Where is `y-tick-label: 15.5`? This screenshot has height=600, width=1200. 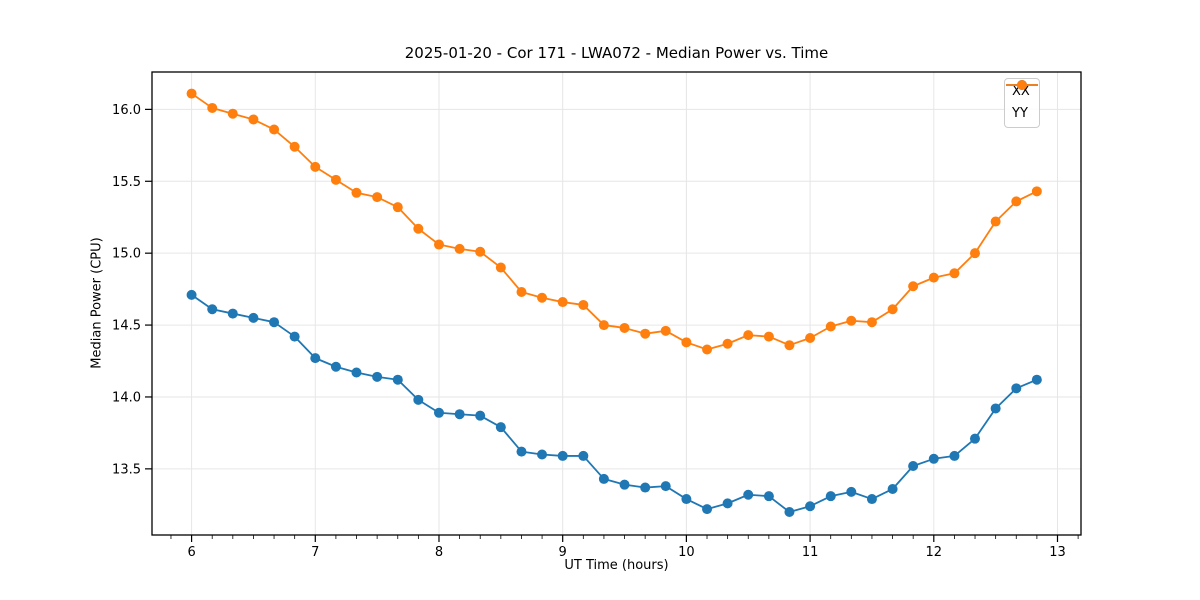
y-tick-label: 15.5 is located at coordinates (126, 182).